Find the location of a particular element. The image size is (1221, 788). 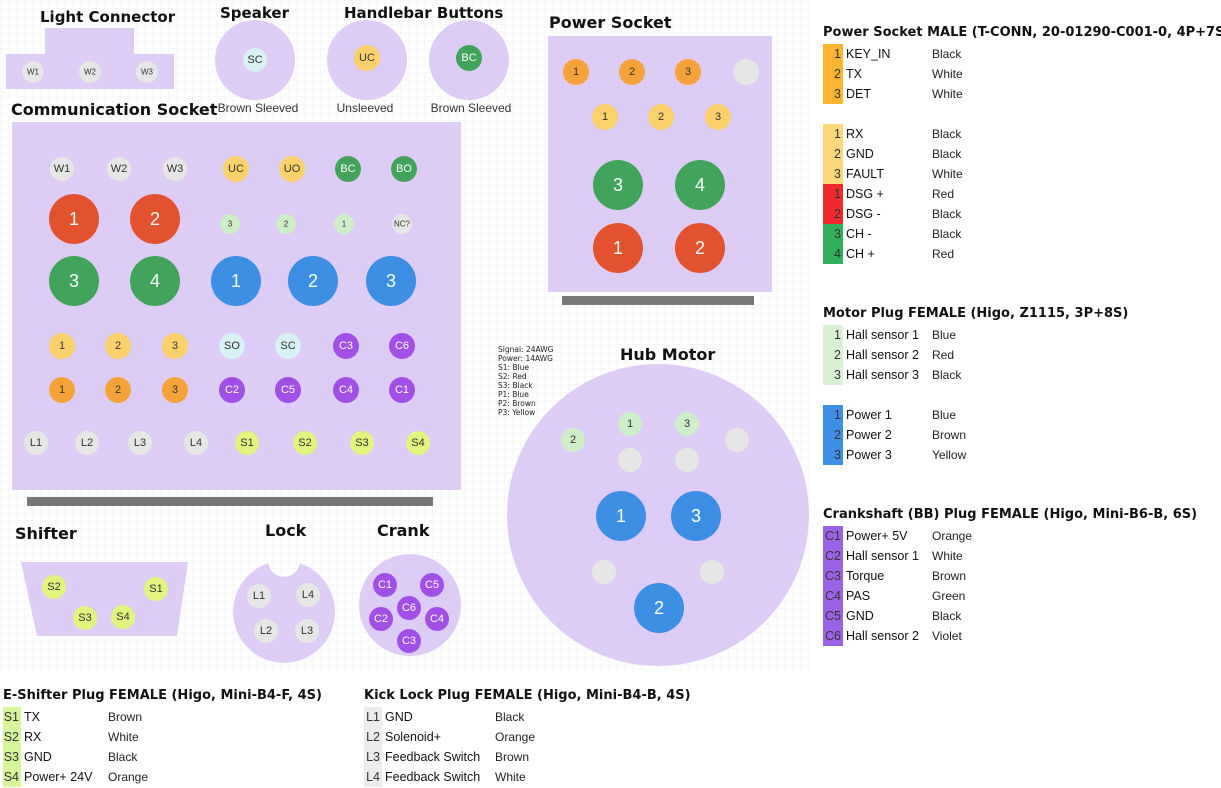

lock-pin-label: L1 is located at coordinates (259, 596).